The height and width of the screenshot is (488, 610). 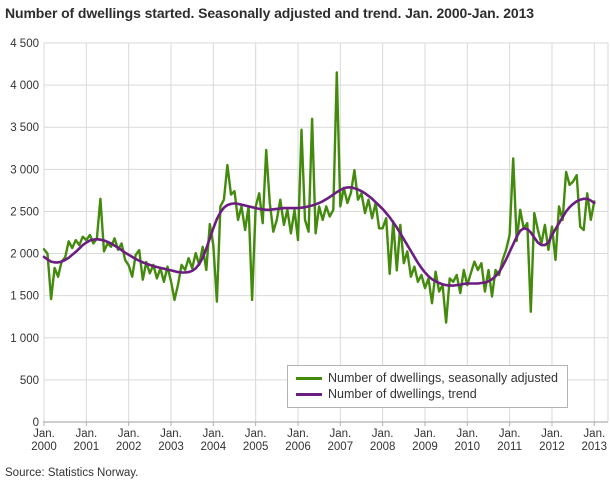 I want to click on legend-item-seasonally-adjusted: Number of dwellings, seasonally adjusted, so click(x=427, y=378).